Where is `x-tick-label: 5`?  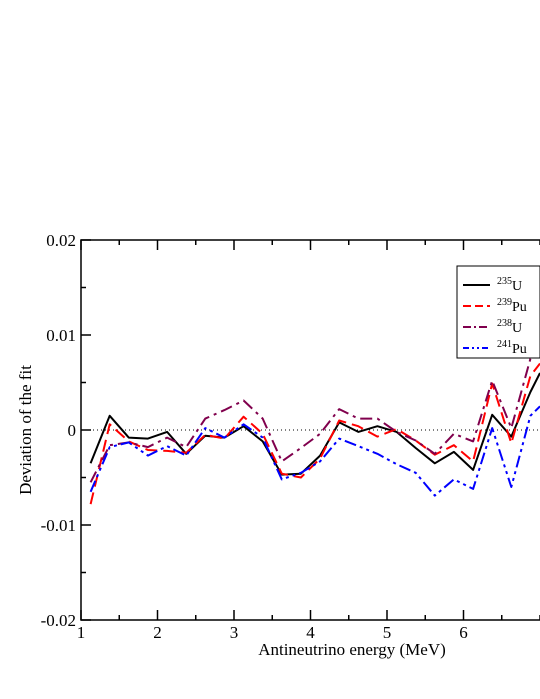
x-tick-label: 5 is located at coordinates (387, 632).